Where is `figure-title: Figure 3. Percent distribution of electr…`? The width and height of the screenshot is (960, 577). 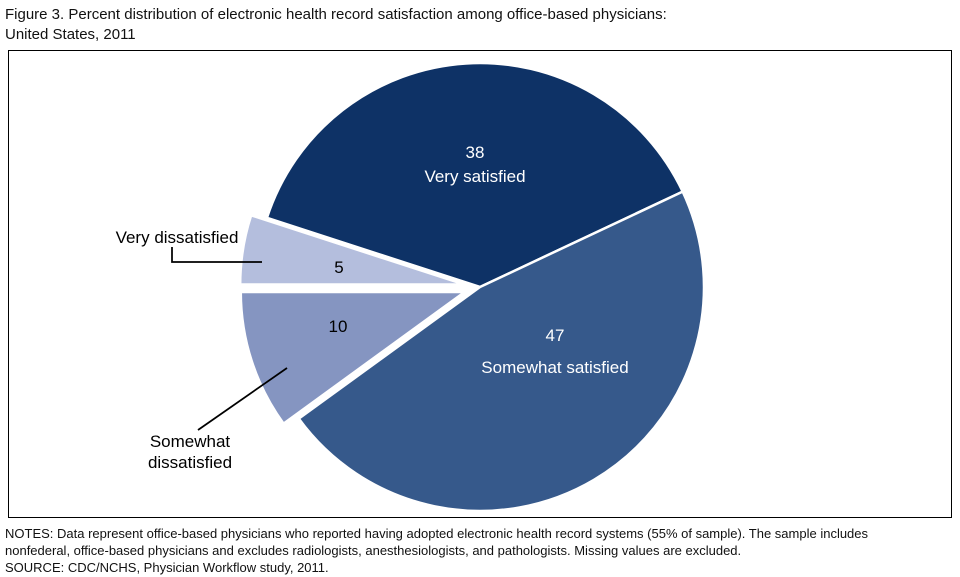 figure-title: Figure 3. Percent distribution of electr… is located at coordinates (480, 22).